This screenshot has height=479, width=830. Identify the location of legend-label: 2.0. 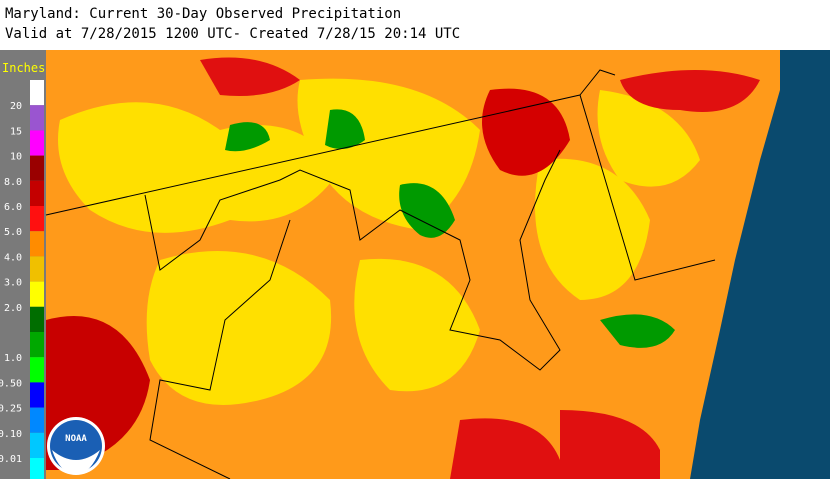
(13, 308).